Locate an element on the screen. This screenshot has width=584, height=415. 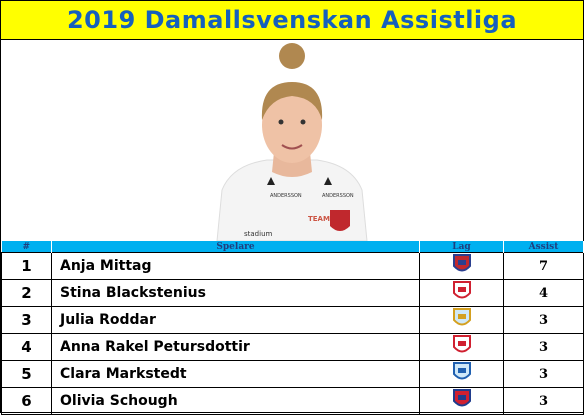
svg-text: stadium is located at coordinates (258, 234).